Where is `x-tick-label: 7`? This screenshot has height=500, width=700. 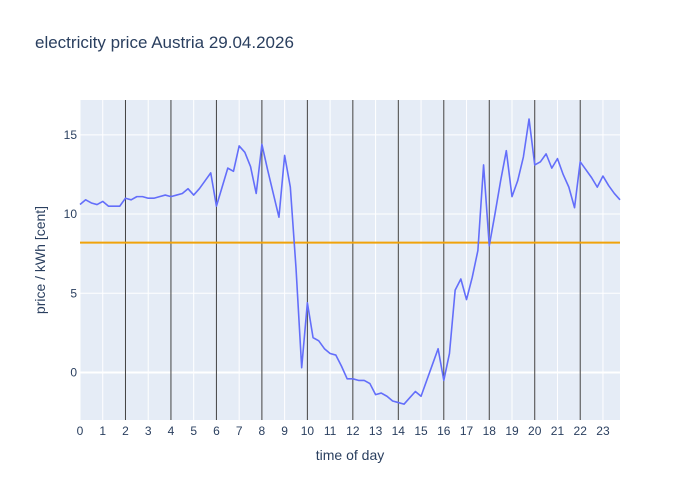 x-tick-label: 7 is located at coordinates (239, 431).